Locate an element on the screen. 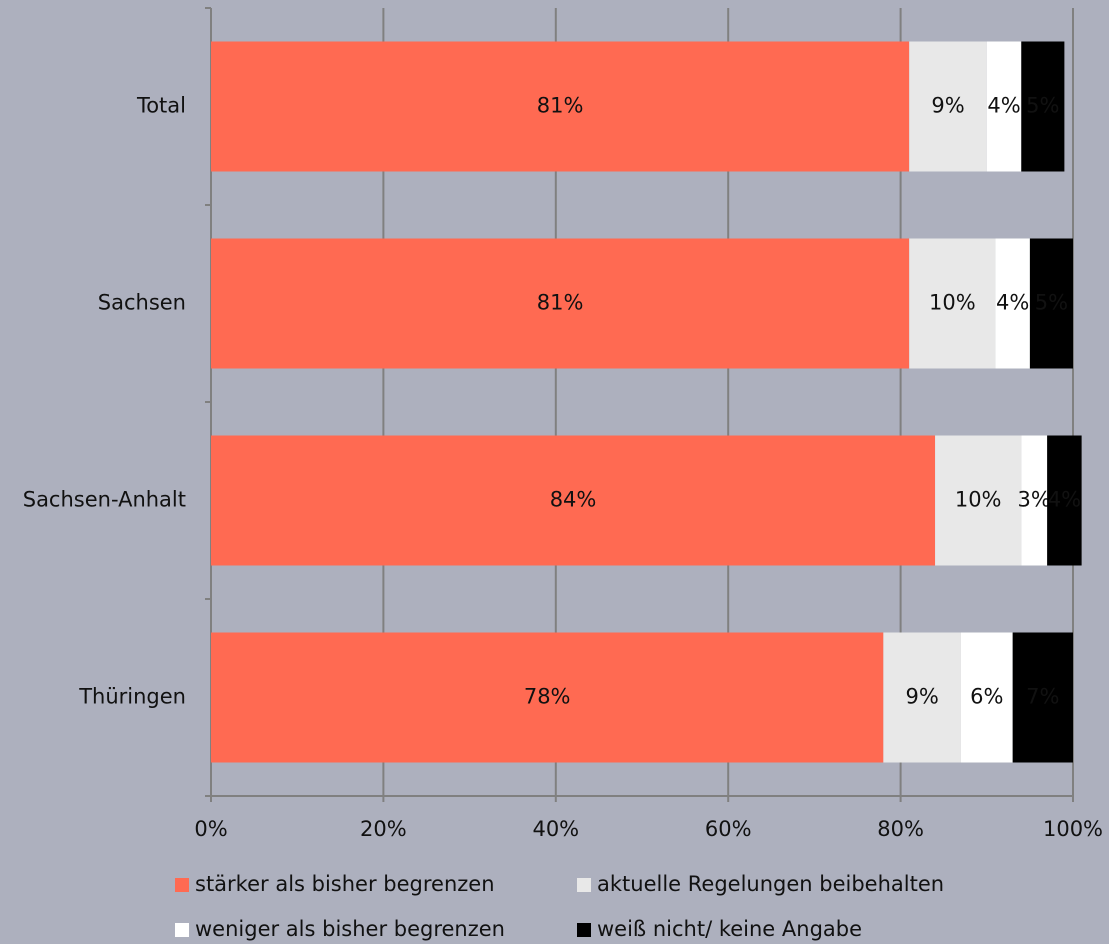 Image resolution: width=1109 pixels, height=944 pixels. value-label: 7% is located at coordinates (1042, 697).